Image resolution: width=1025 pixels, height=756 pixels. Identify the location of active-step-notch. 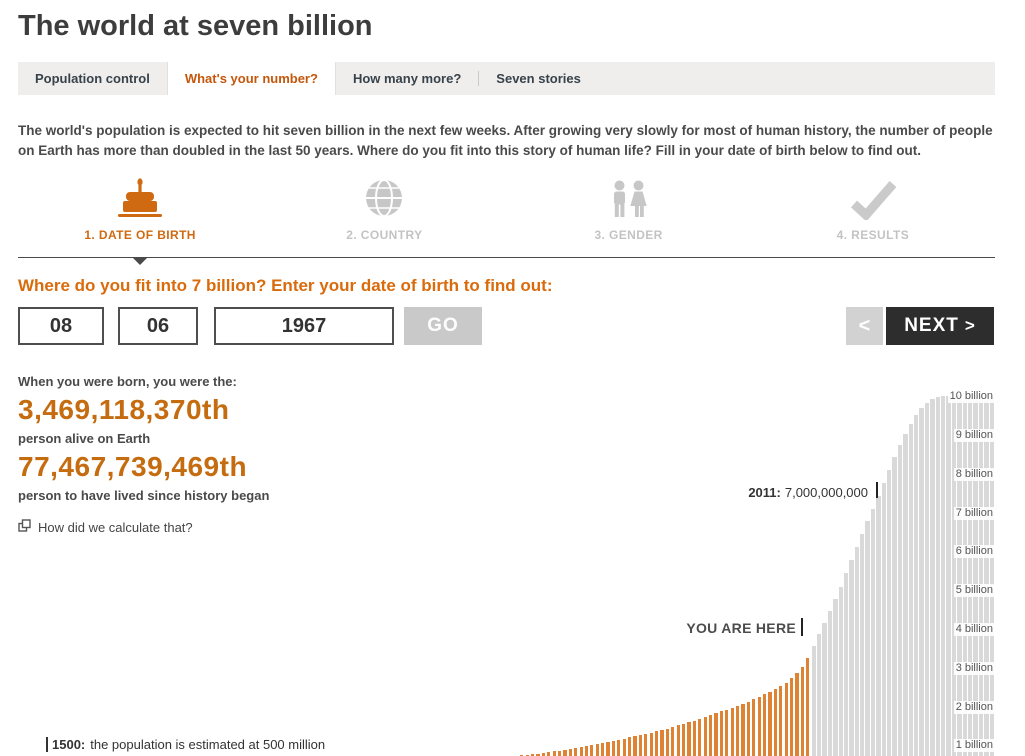
(140, 261).